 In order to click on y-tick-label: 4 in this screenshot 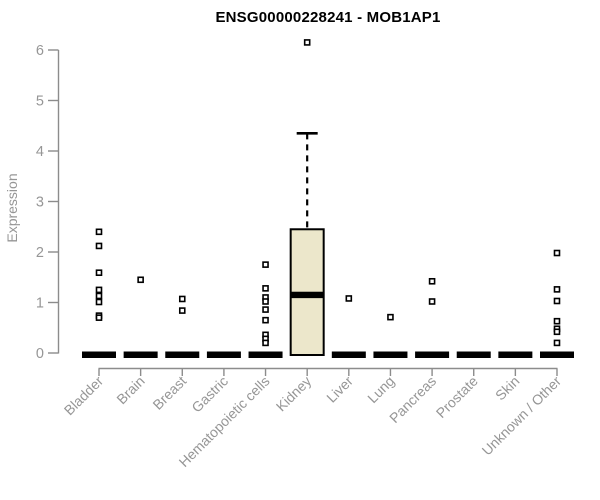, I will do `click(40, 152)`.